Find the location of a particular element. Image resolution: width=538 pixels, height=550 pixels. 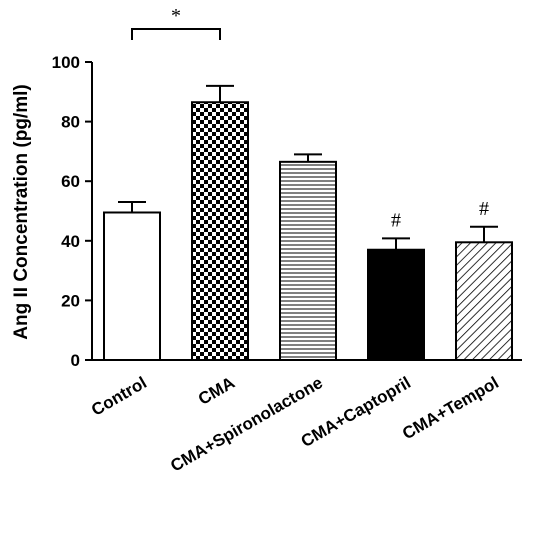

y-tick-label: 60 is located at coordinates (70, 181).